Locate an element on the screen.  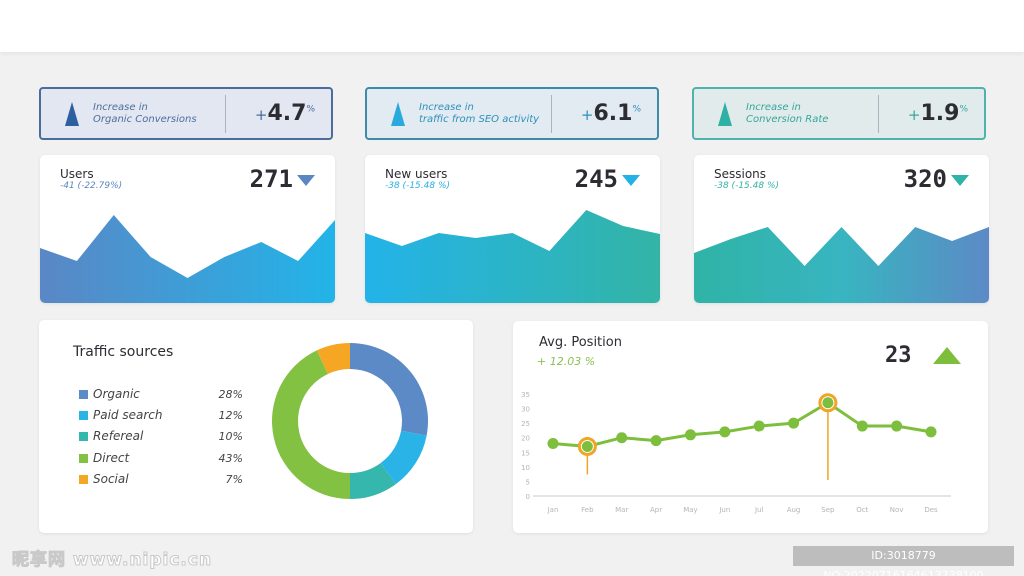
y-tick-label: 10 is located at coordinates (525, 468).